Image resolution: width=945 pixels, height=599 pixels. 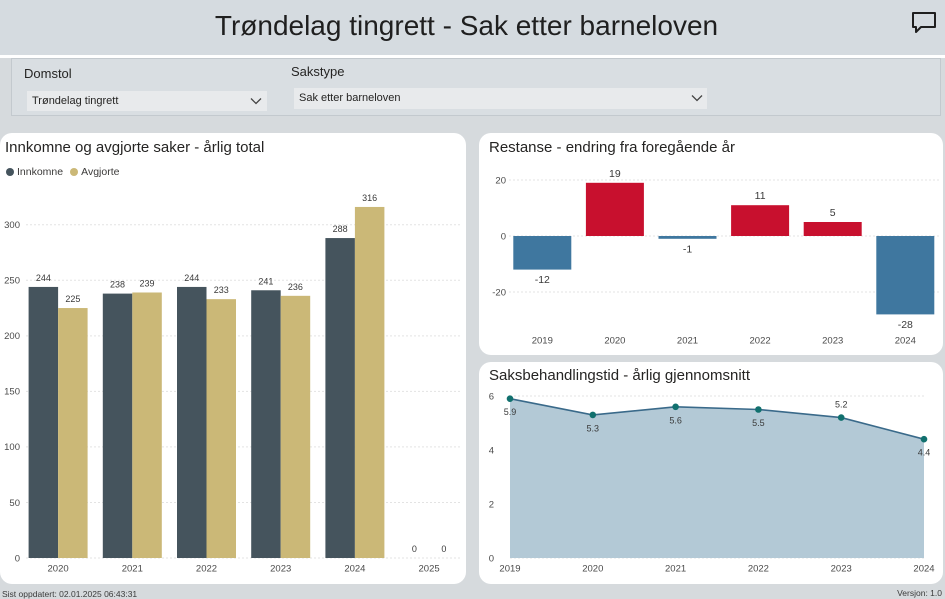 What do you see at coordinates (905, 325) in the screenshot?
I see `data-label: -28` at bounding box center [905, 325].